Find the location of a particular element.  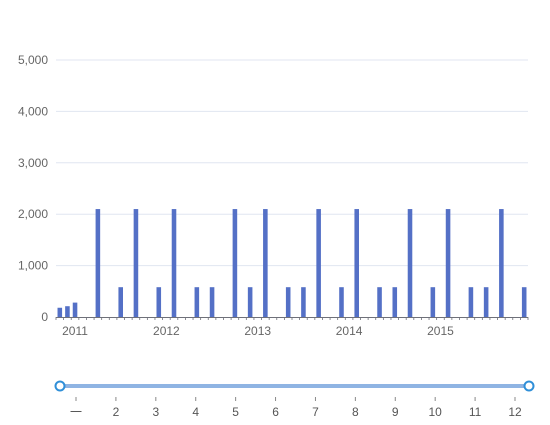

slider-tick-label: 6 is located at coordinates (275, 412).